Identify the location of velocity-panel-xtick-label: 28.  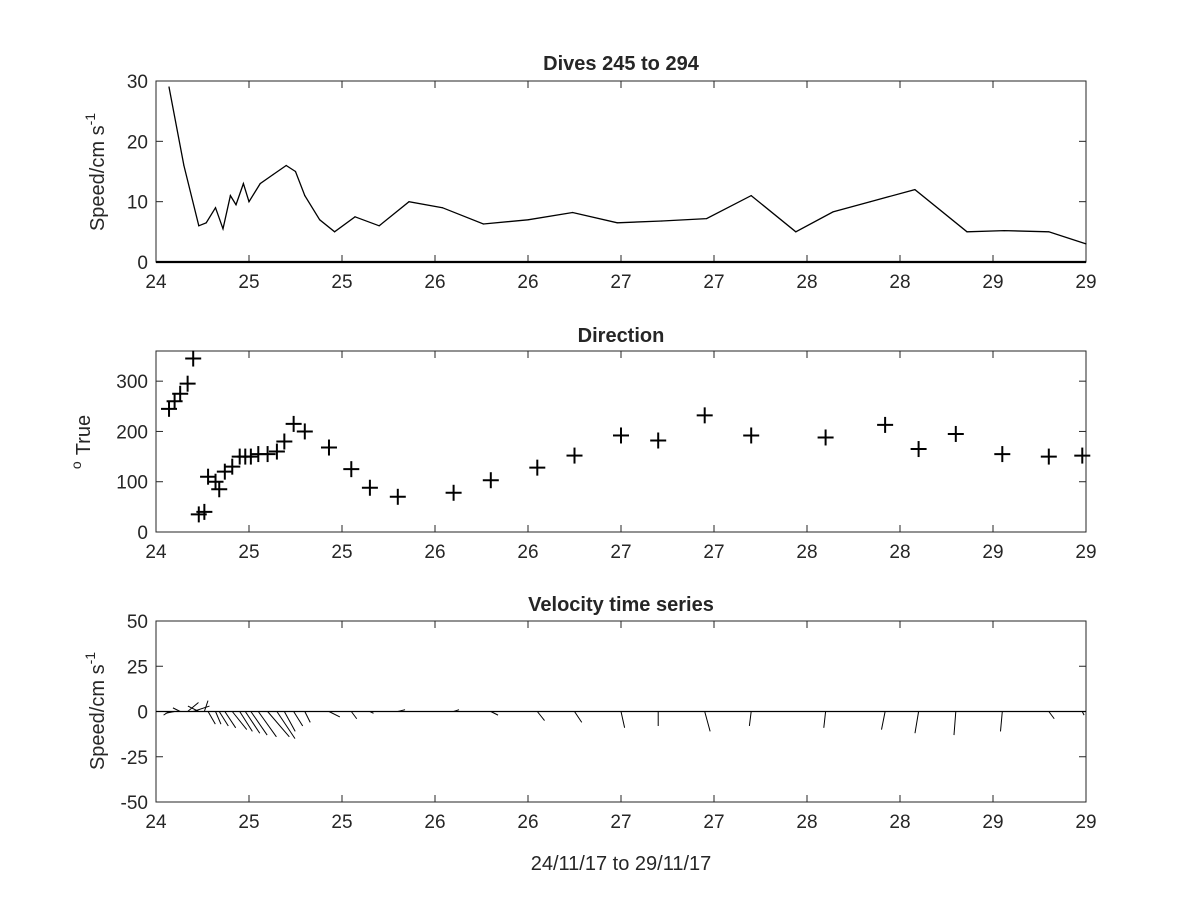
(806, 822).